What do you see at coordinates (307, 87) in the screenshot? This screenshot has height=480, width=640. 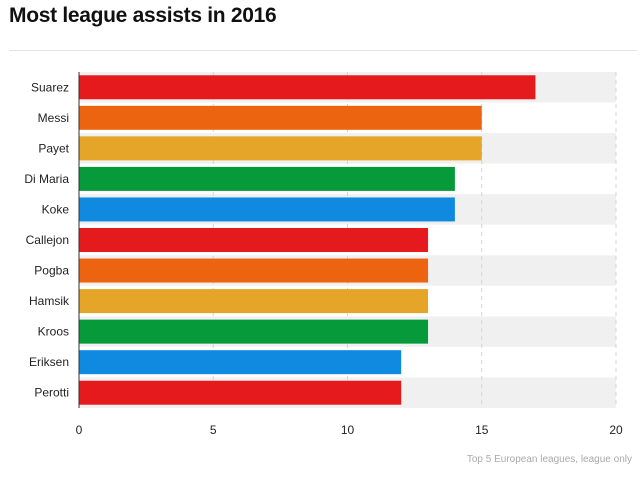 I see `bar-suarez` at bounding box center [307, 87].